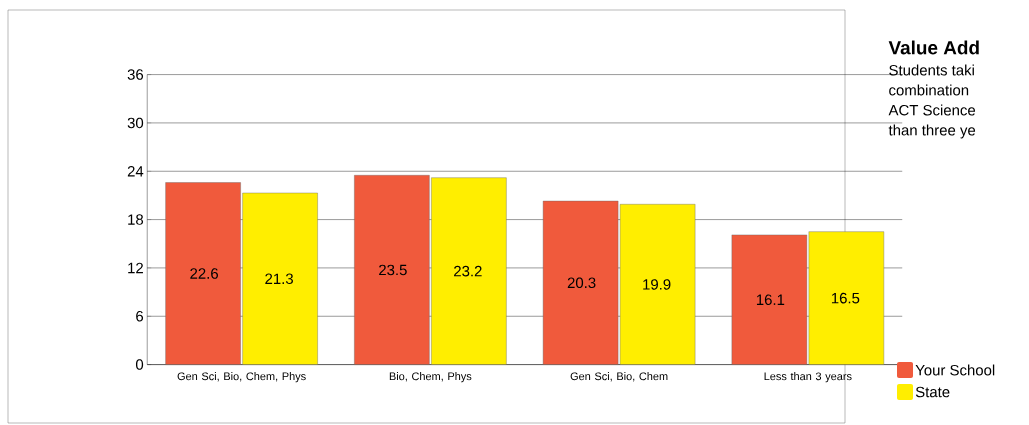 This screenshot has width=1029, height=425. Describe the element at coordinates (770, 300) in the screenshot. I see `data-label: 16.1` at that location.